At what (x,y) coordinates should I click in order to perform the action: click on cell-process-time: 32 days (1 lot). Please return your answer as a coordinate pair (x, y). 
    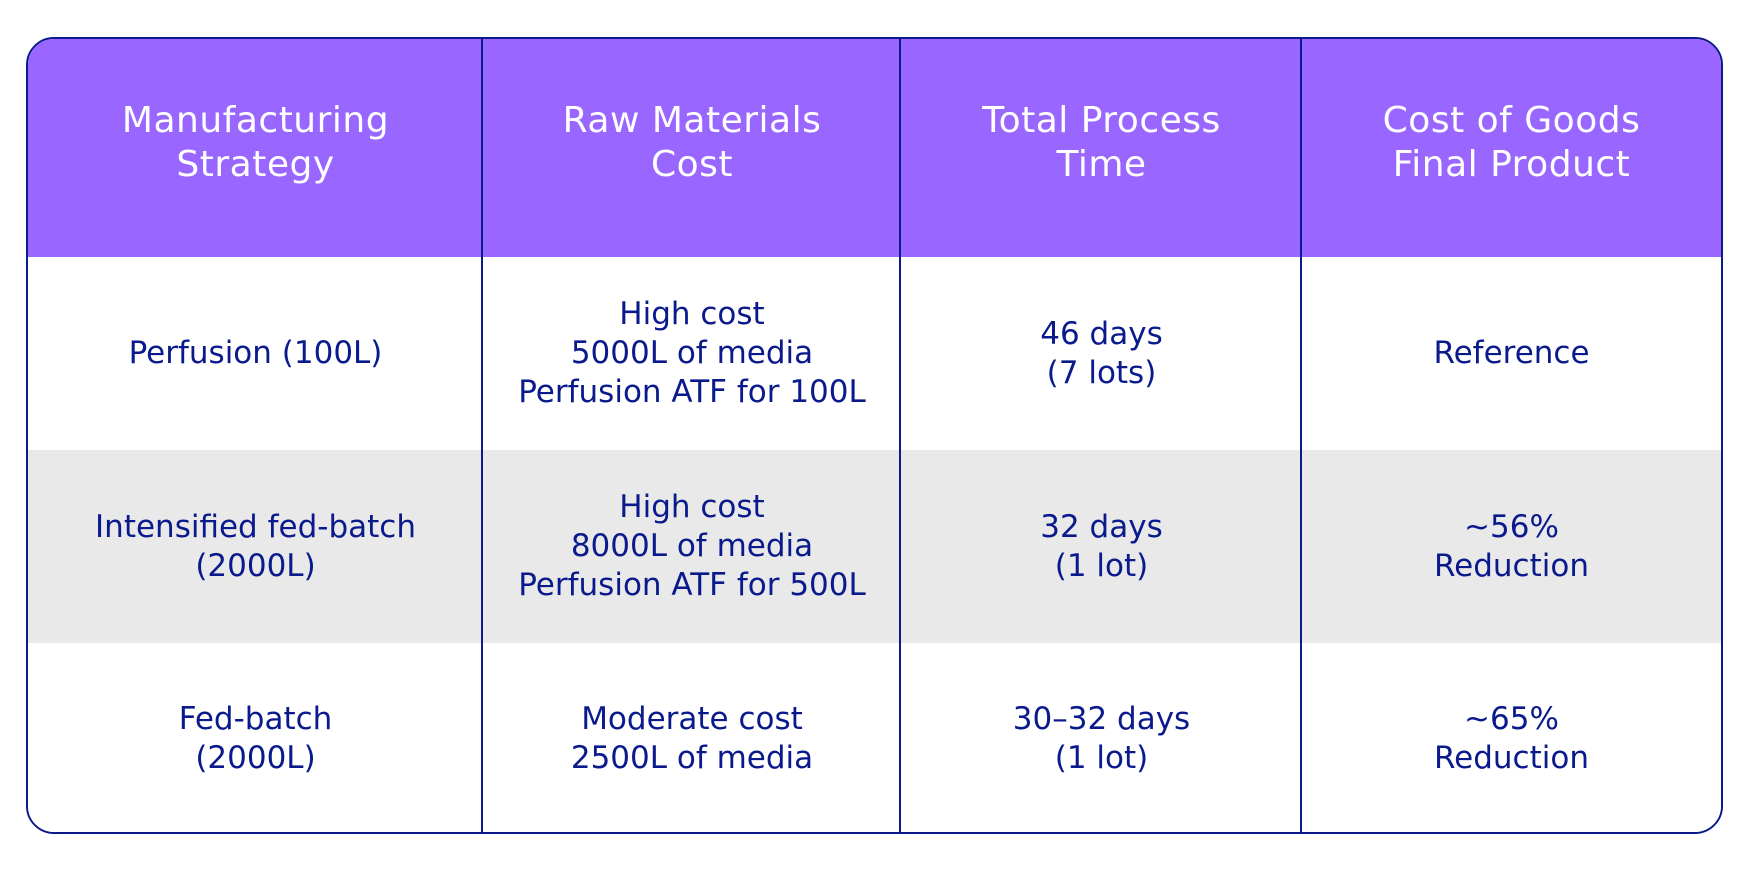
    Looking at the image, I should click on (1101, 546).